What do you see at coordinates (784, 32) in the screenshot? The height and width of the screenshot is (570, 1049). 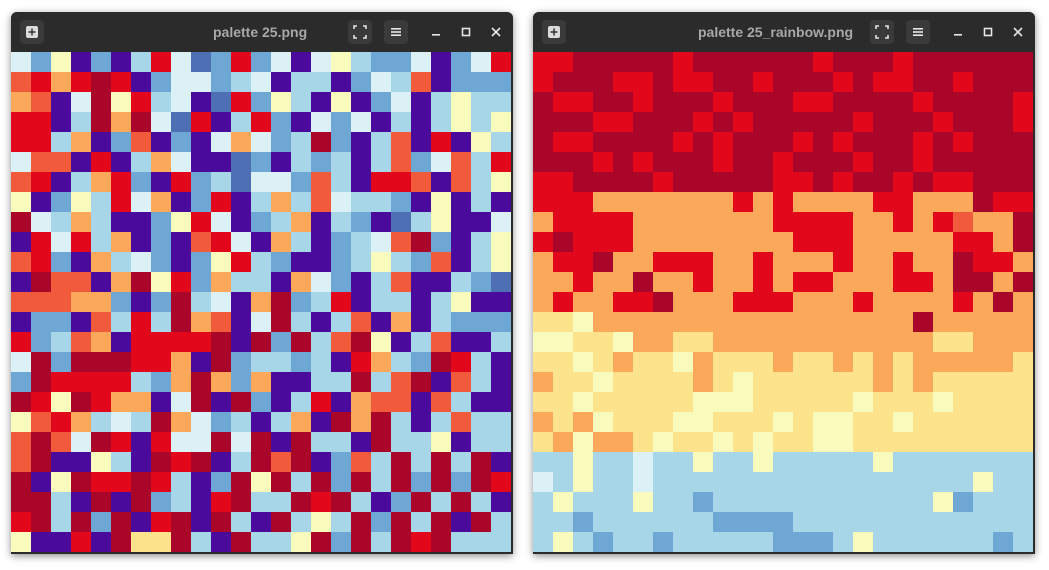 I see `window-titlebar: palette 25_rainbow.png` at bounding box center [784, 32].